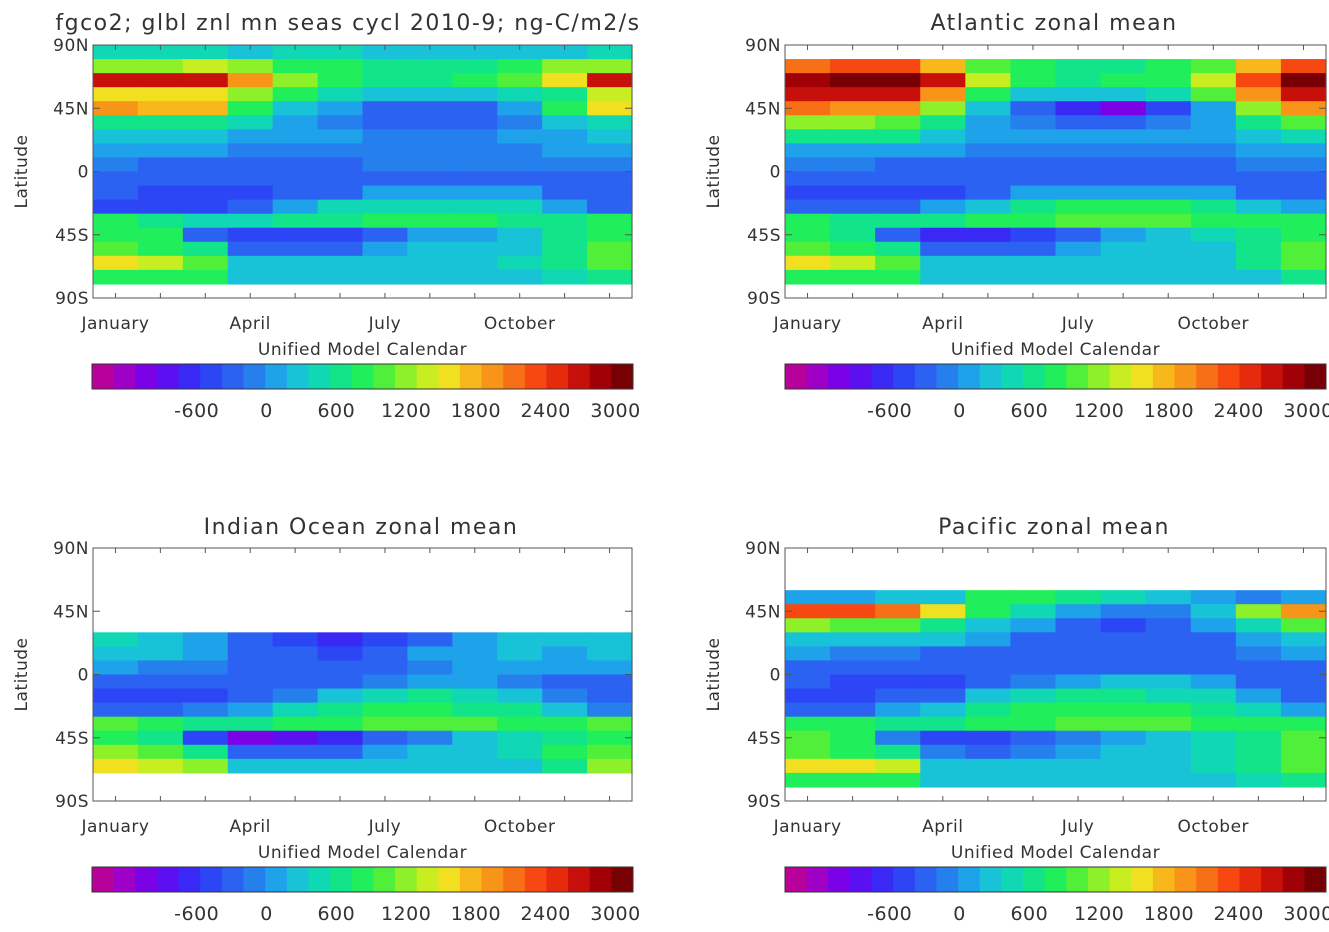 The width and height of the screenshot is (1329, 932). Describe the element at coordinates (1029, 411) in the screenshot. I see `colorbar-tick-label: 600` at that location.